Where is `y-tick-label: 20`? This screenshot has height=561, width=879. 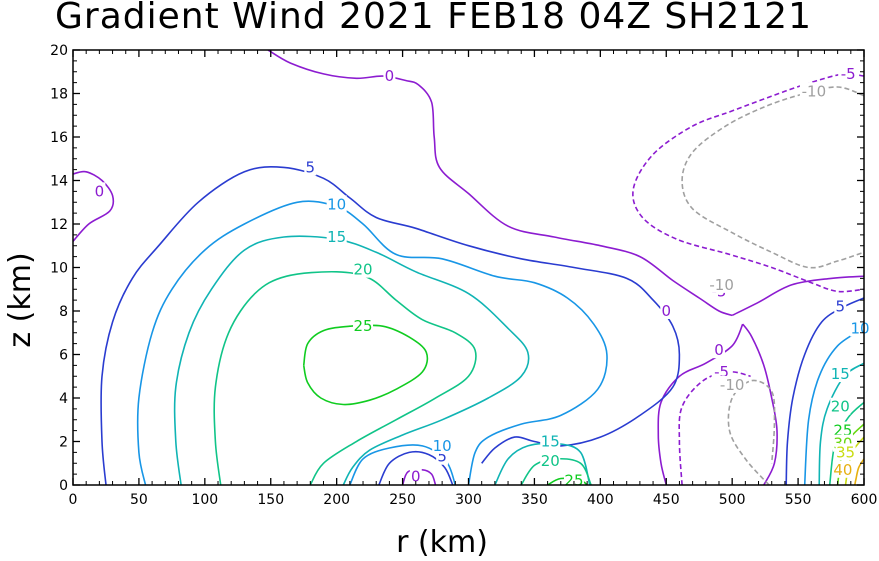 y-tick-label: 20 is located at coordinates (59, 51).